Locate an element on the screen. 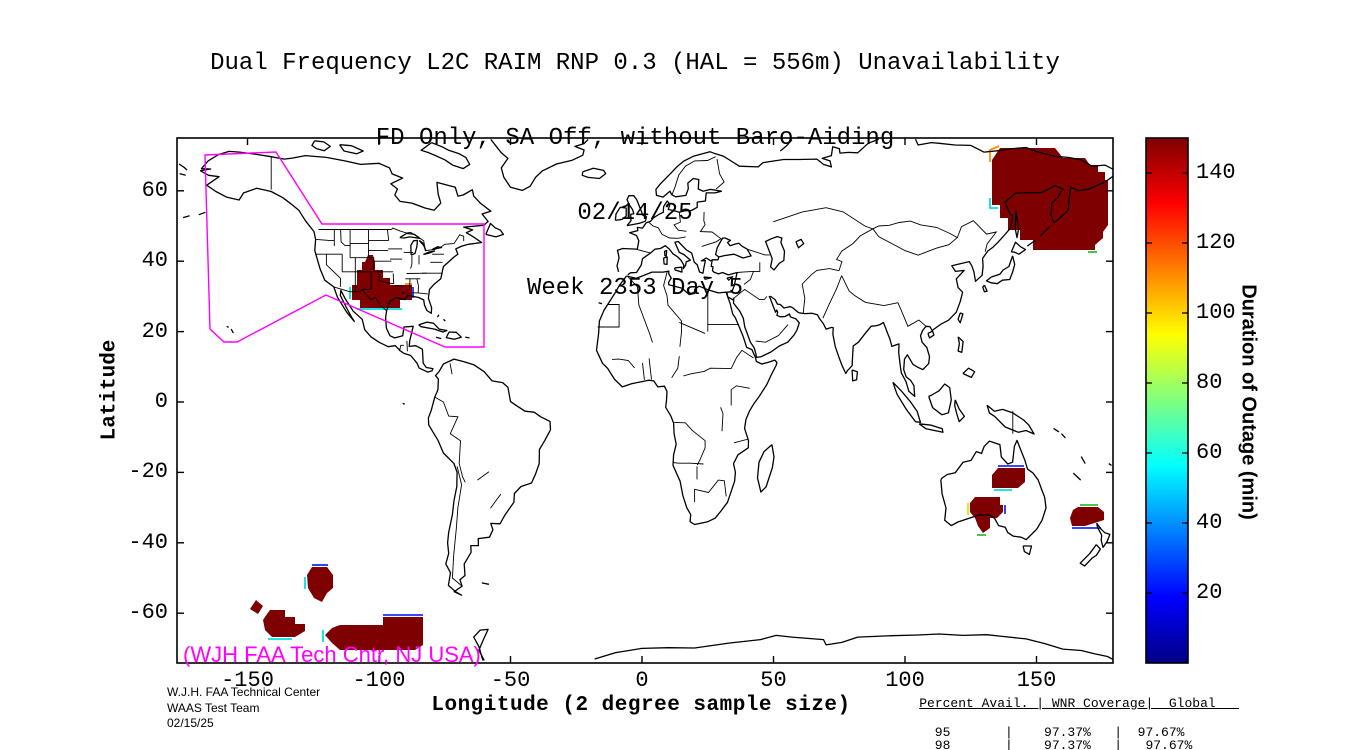 This screenshot has height=750, width=1350. colorbar-tick-label: 80 is located at coordinates (1209, 382).